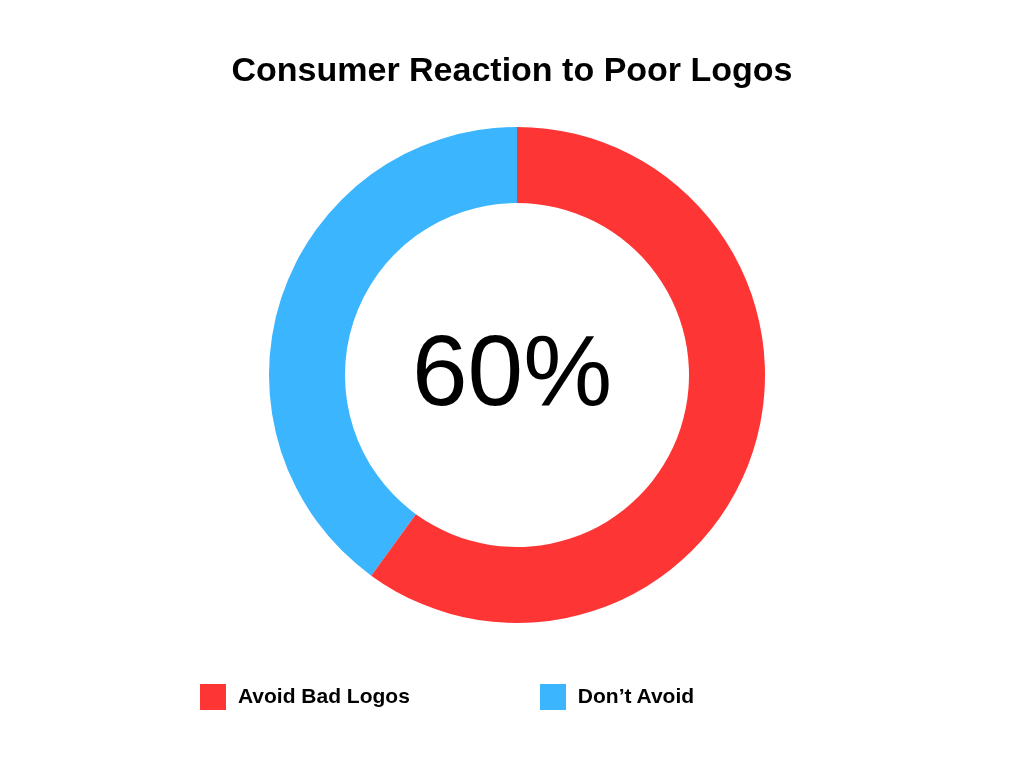 Image resolution: width=1024 pixels, height=768 pixels. I want to click on legend-label: Don’t Avoid, so click(636, 695).